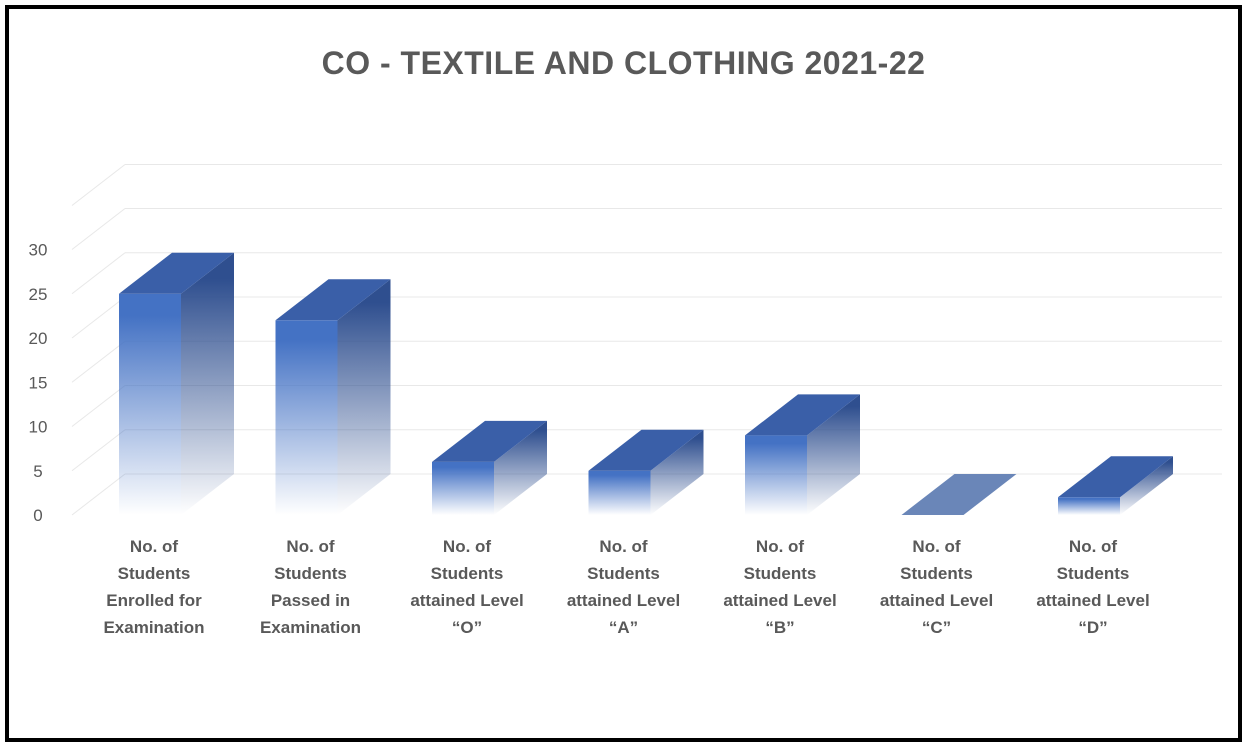  Describe the element at coordinates (38, 427) in the screenshot. I see `y-tick-label: 10` at that location.